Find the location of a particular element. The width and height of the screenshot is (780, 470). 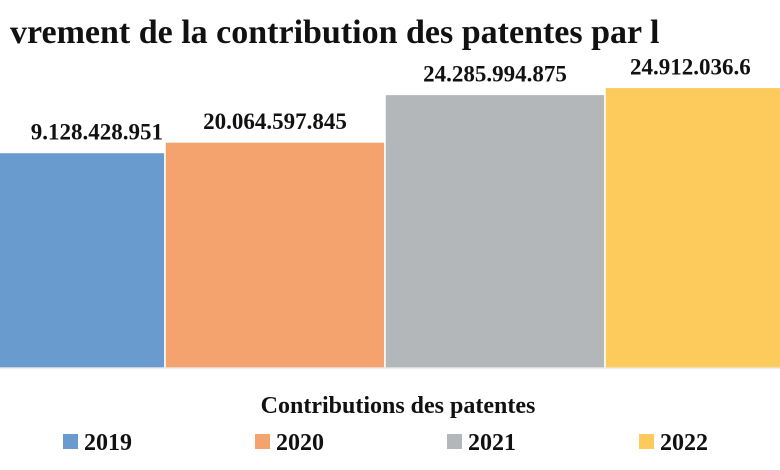

legend-swatch-2019 is located at coordinates (70, 441).